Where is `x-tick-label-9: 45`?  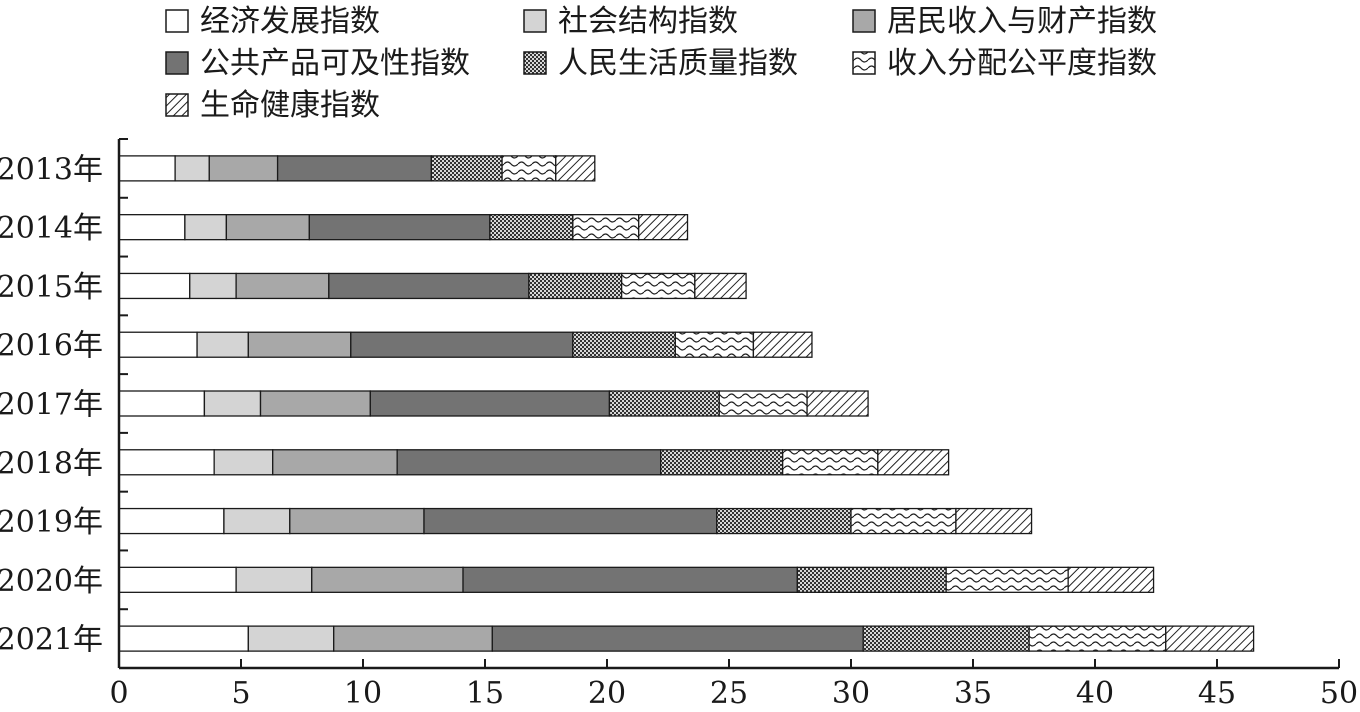
x-tick-label-9: 45 is located at coordinates (1217, 693).